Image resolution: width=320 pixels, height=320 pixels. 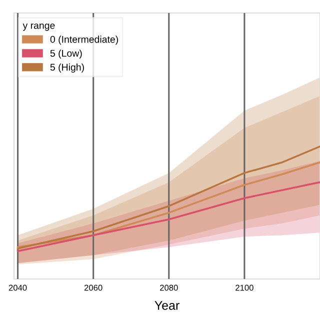 I want to click on x-tick-label: 2080, so click(x=169, y=287).